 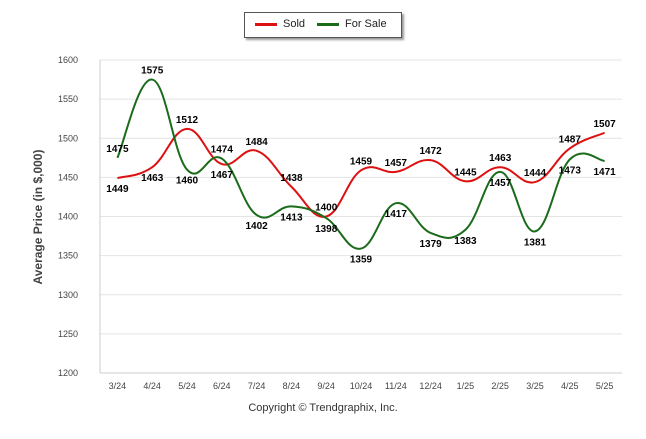 I want to click on data-label-for-sale: 1475, so click(x=117, y=149).